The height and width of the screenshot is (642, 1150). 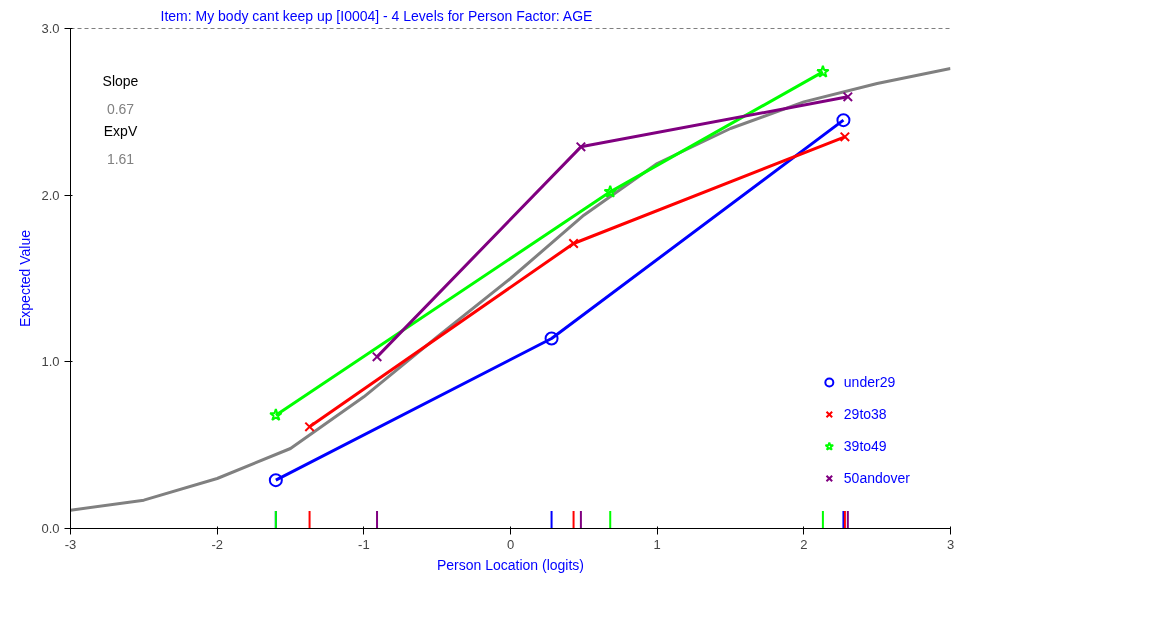 What do you see at coordinates (50, 528) in the screenshot?
I see `y-tick-label: 0.0` at bounding box center [50, 528].